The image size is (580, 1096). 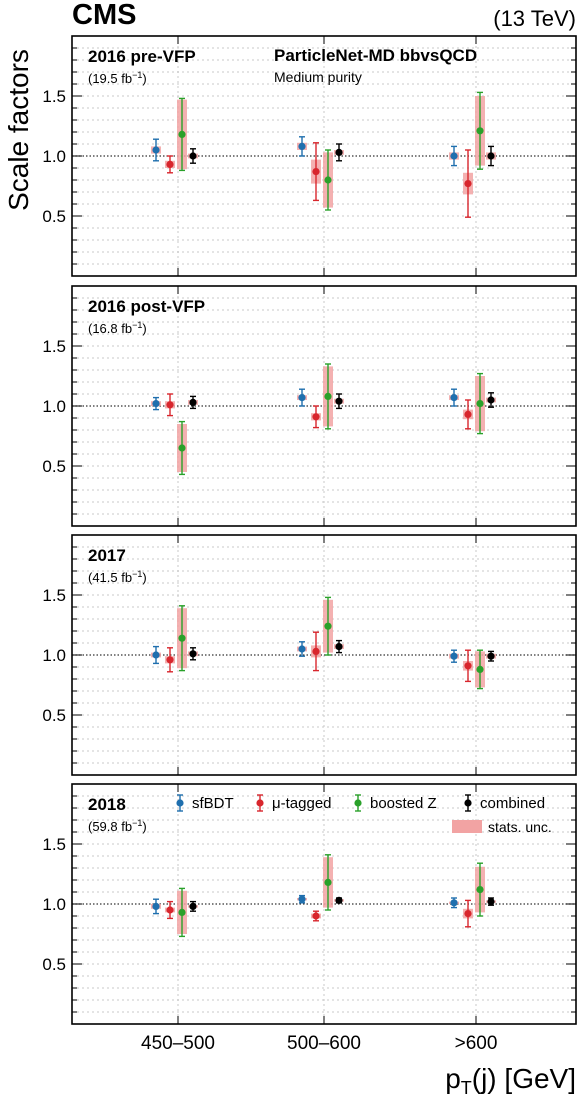 What do you see at coordinates (107, 555) in the screenshot?
I see `panel-title: 2017` at bounding box center [107, 555].